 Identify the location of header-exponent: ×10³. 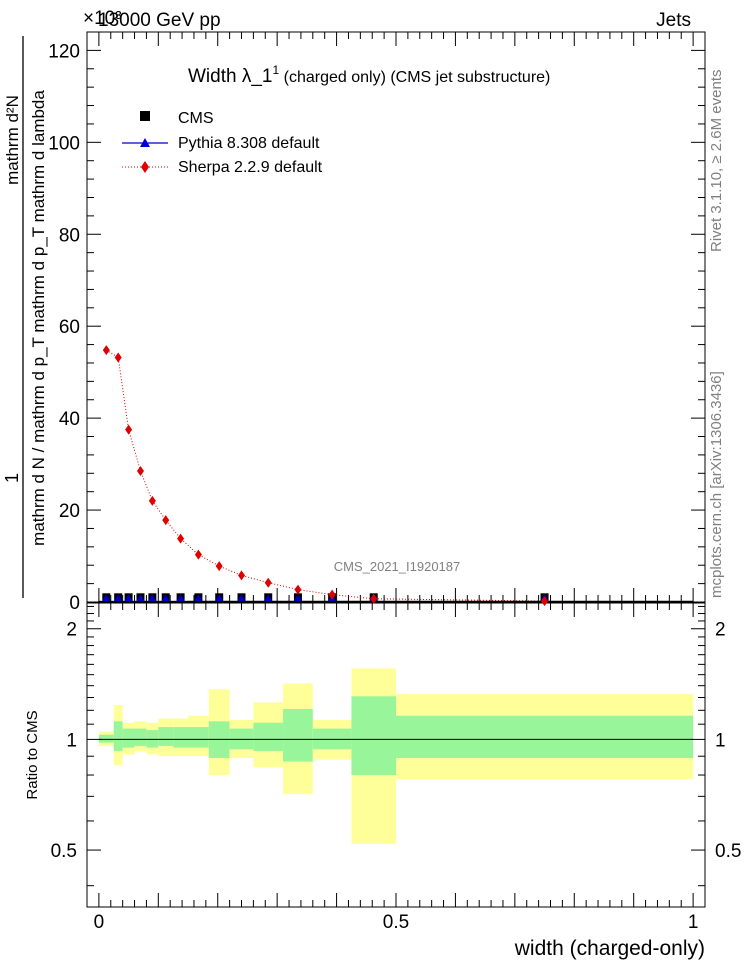
(102, 18).